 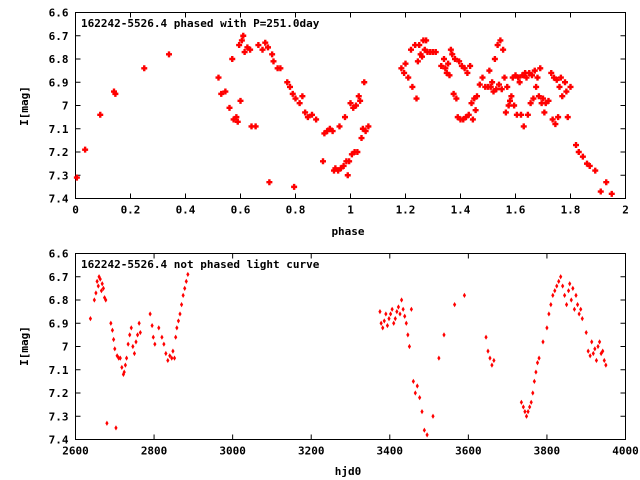 I want to click on y-tick-label: 7.2, so click(x=59, y=152).